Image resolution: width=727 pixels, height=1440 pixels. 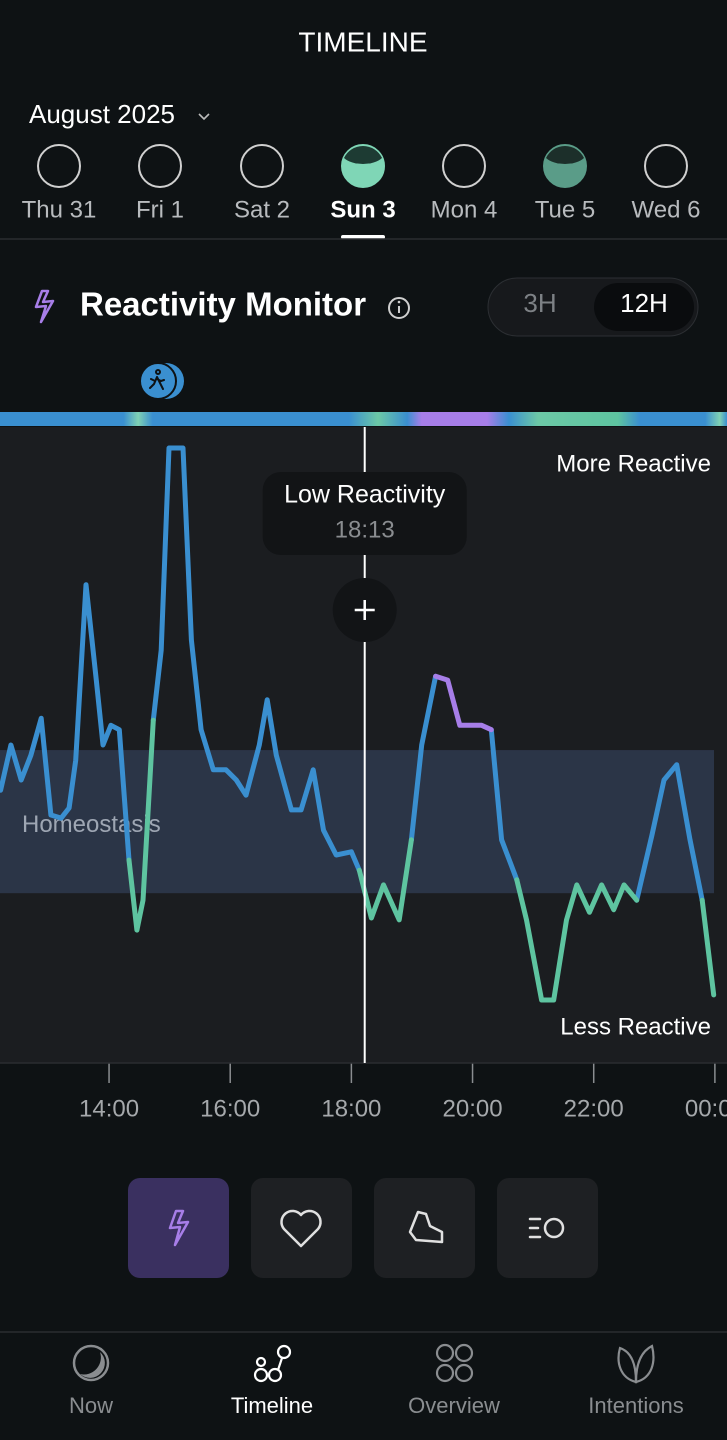 I want to click on tool-button-list, so click(x=547, y=1228).